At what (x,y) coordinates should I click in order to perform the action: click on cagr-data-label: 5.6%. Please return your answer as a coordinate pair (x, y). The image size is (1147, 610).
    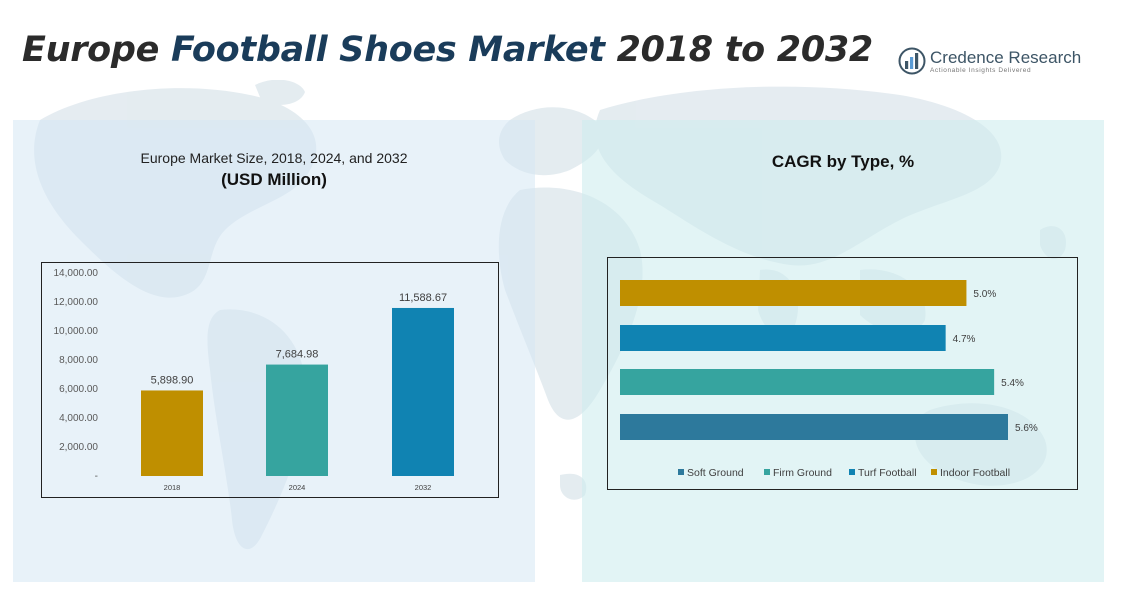
    Looking at the image, I should click on (1026, 428).